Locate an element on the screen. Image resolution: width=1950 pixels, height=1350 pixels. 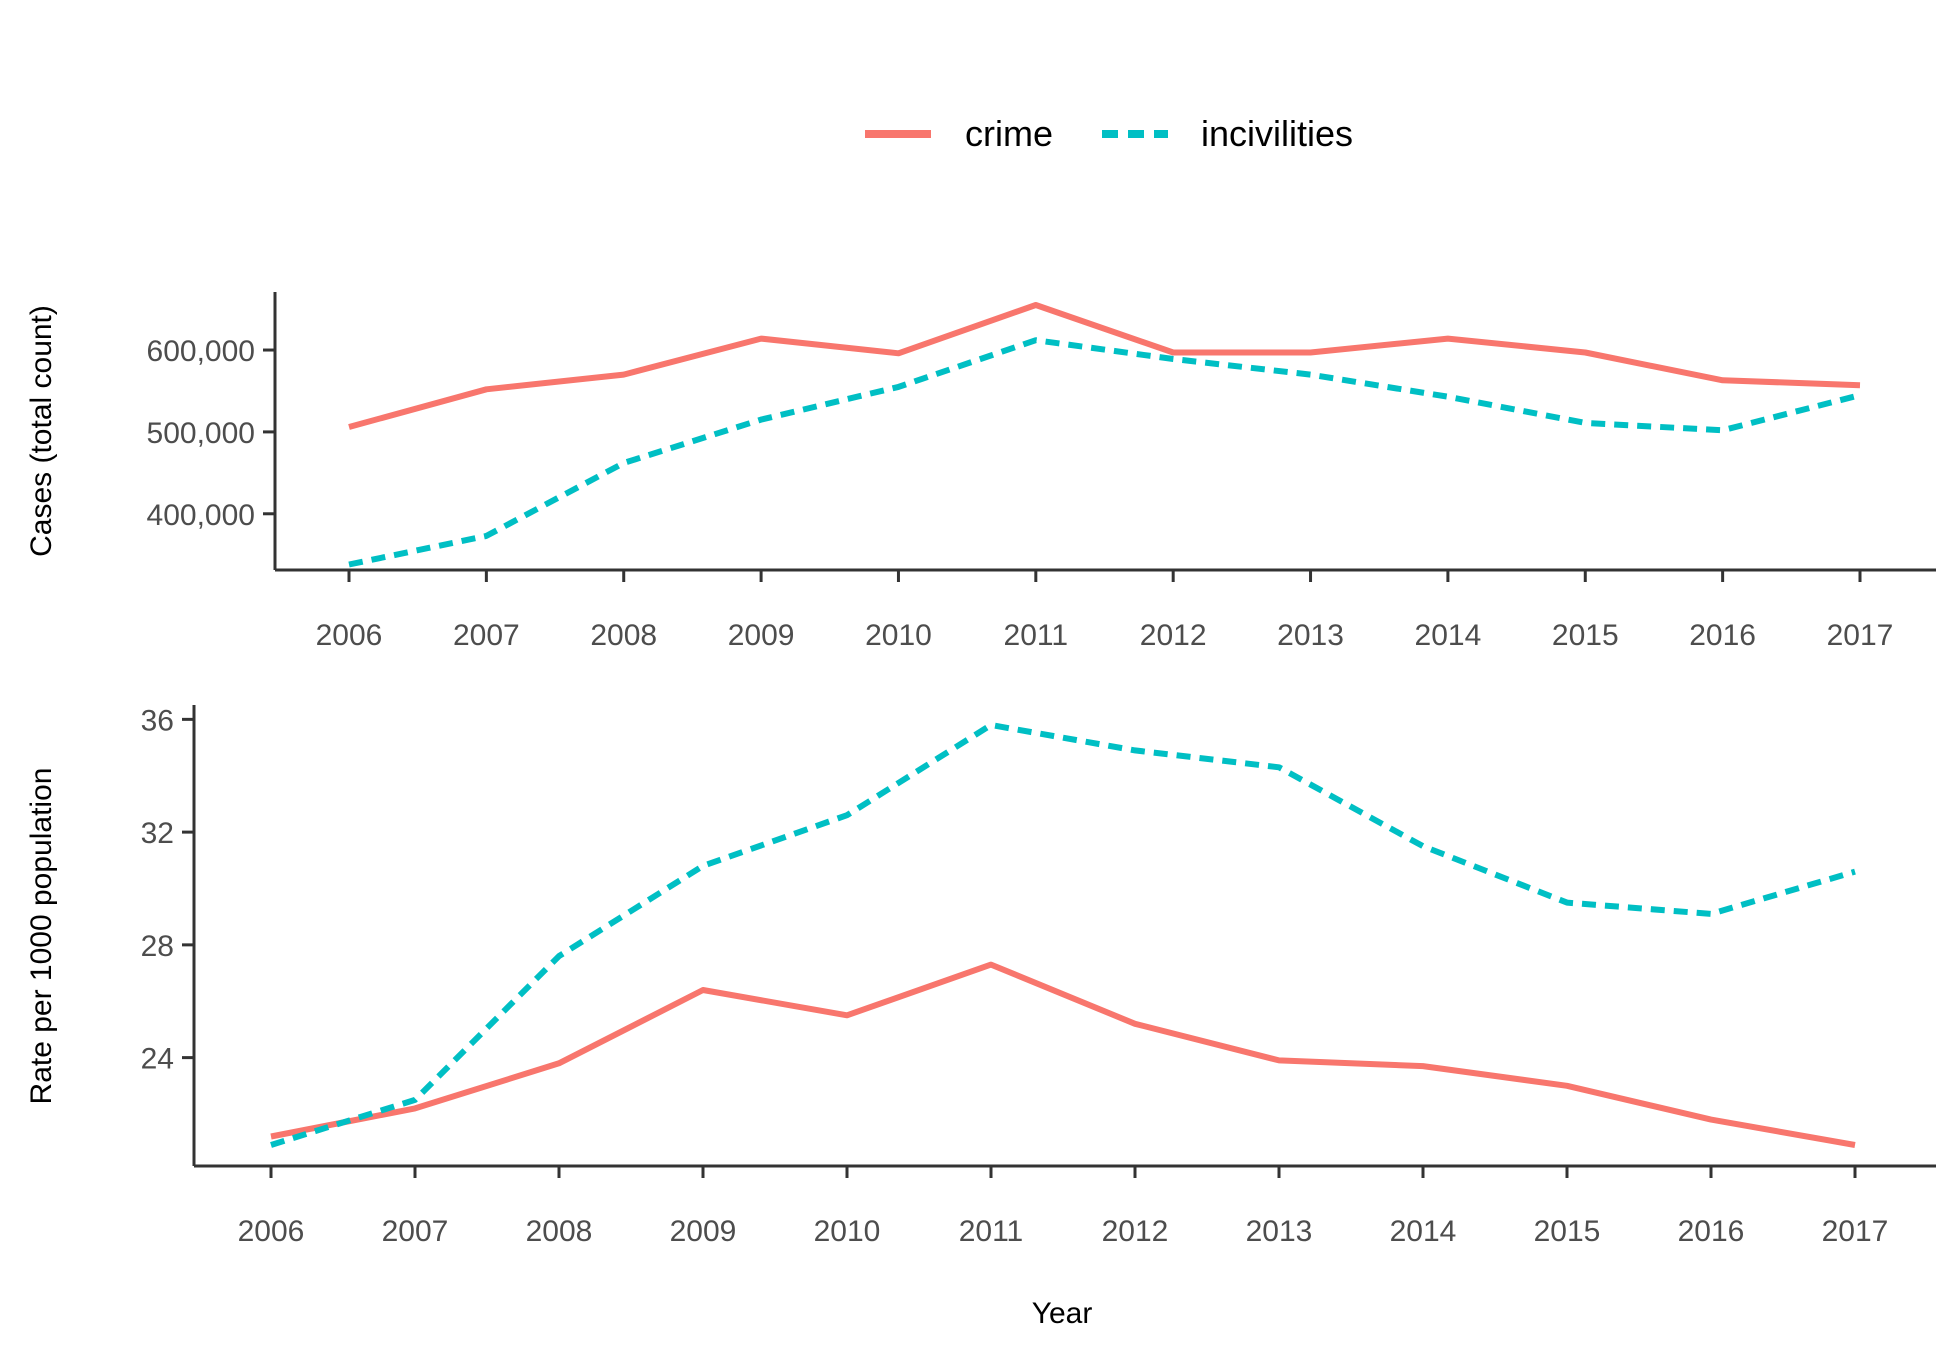
y-ticks: 24 28 32 36 is located at coordinates (167, 890).